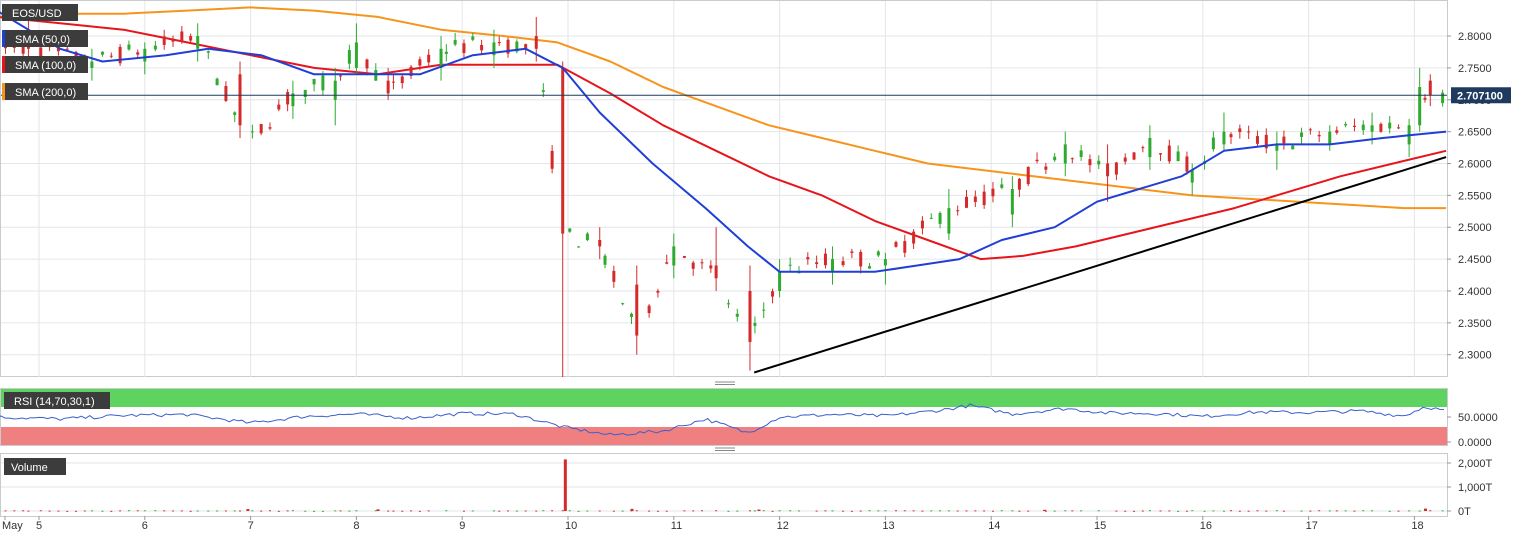 The image size is (1536, 542). Describe the element at coordinates (462, 526) in the screenshot. I see `x-tick-label: 9` at that location.